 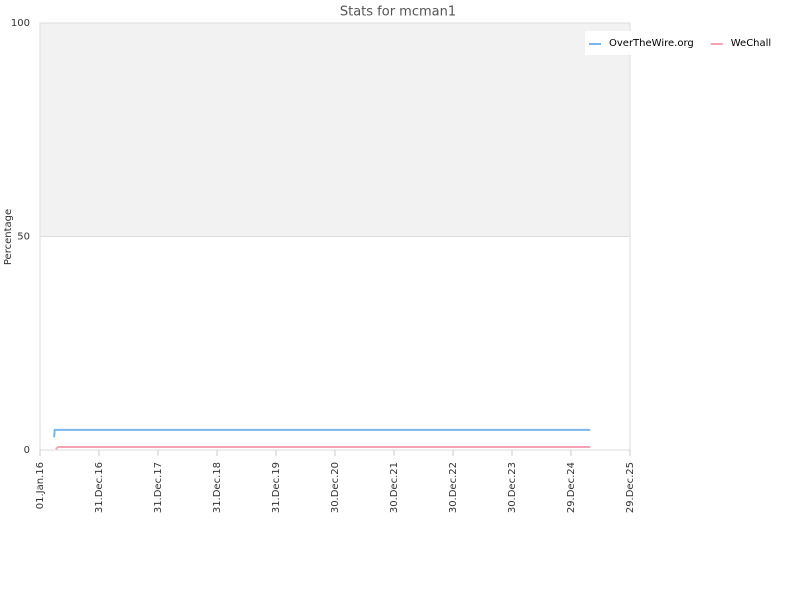 I want to click on legend: OverTheWire.org WeChall, so click(x=685, y=43).